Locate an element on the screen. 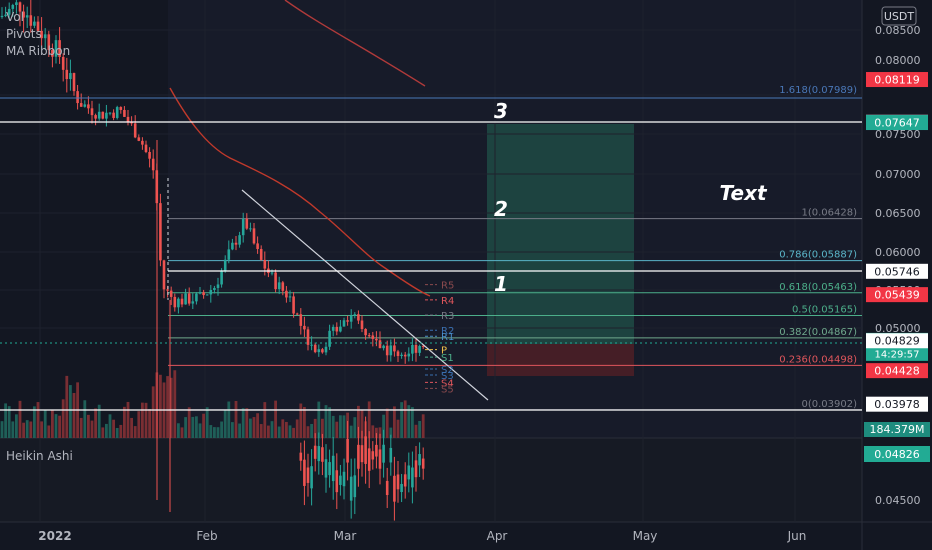  price-tag: 0.07647 is located at coordinates (897, 123).